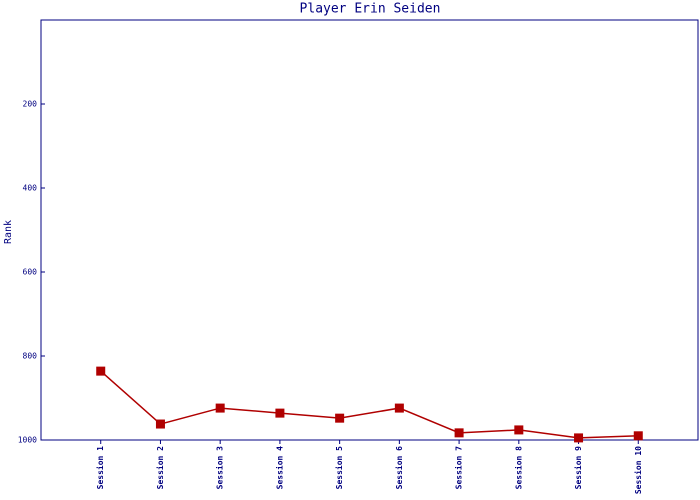  I want to click on y-tick-label: 200, so click(30, 104).